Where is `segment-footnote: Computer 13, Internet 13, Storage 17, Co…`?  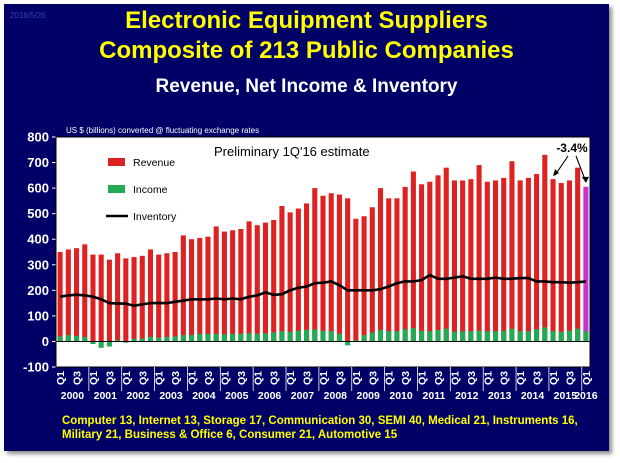
segment-footnote: Computer 13, Internet 13, Storage 17, Co… is located at coordinates (332, 428).